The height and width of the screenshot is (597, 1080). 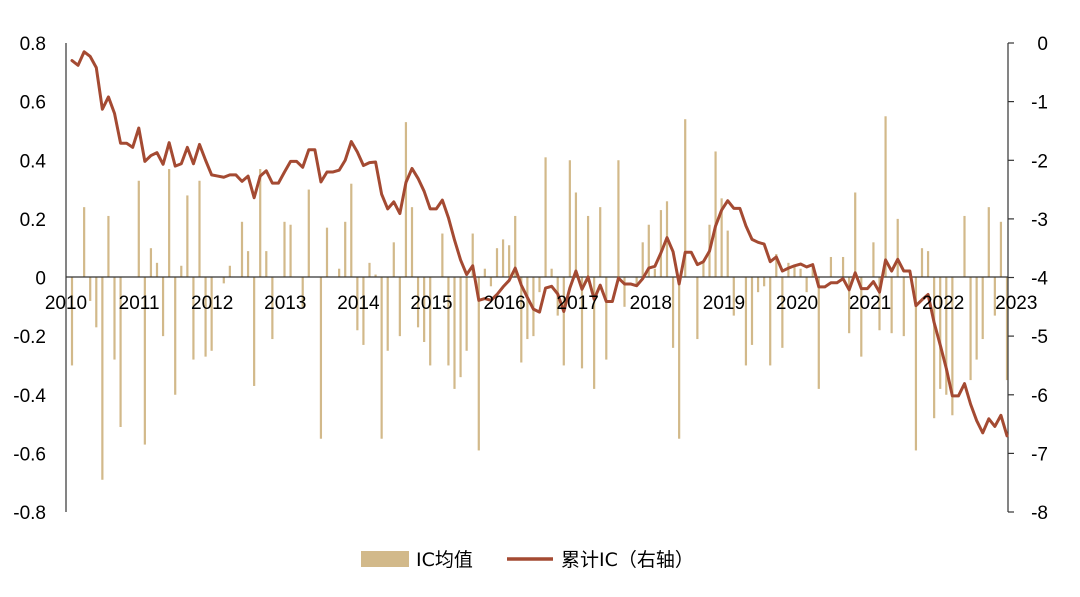 I want to click on right-tick-label: 0, so click(x=1042, y=44).